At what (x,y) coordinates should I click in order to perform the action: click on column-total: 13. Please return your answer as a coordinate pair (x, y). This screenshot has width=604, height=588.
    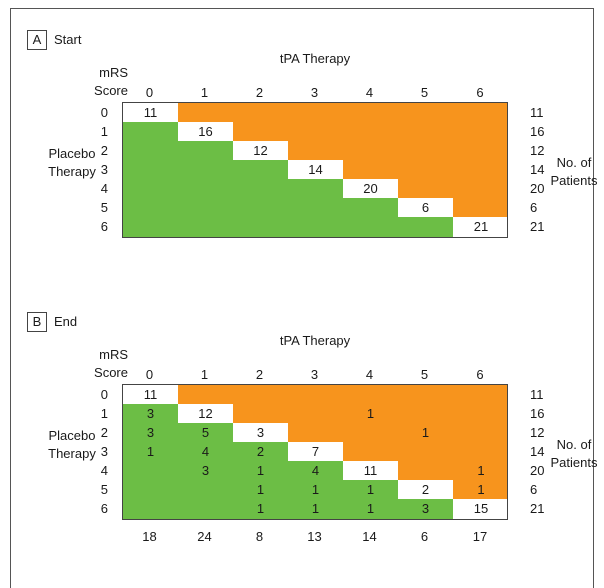
    Looking at the image, I should click on (314, 536).